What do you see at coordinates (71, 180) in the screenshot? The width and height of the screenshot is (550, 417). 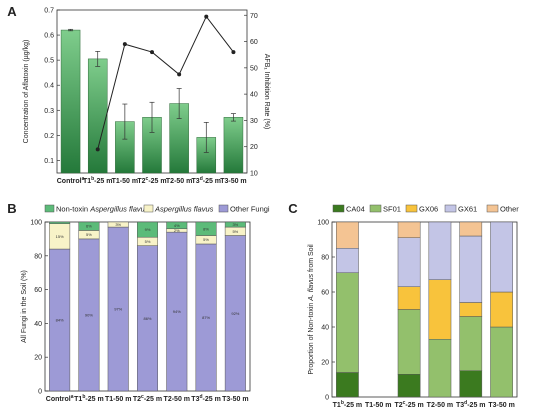 I see `category-label: Controla` at bounding box center [71, 180].